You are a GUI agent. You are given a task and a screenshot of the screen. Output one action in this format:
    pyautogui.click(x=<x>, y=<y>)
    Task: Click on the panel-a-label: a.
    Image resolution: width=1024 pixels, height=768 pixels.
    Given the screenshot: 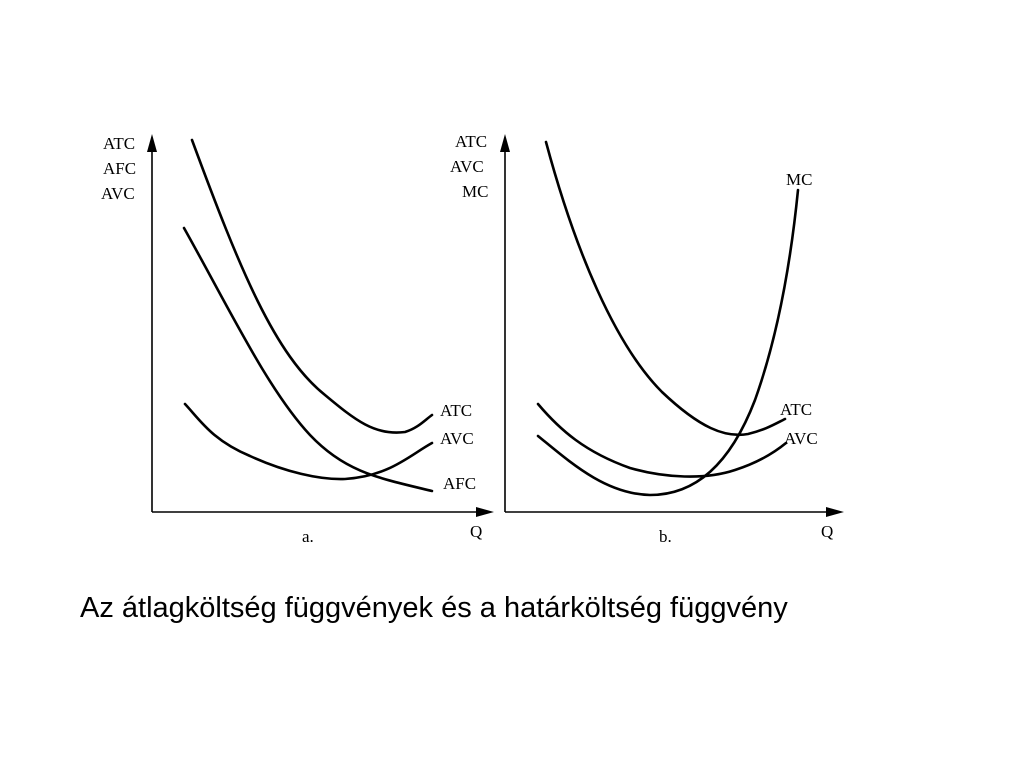 What is the action you would take?
    pyautogui.click(x=308, y=536)
    